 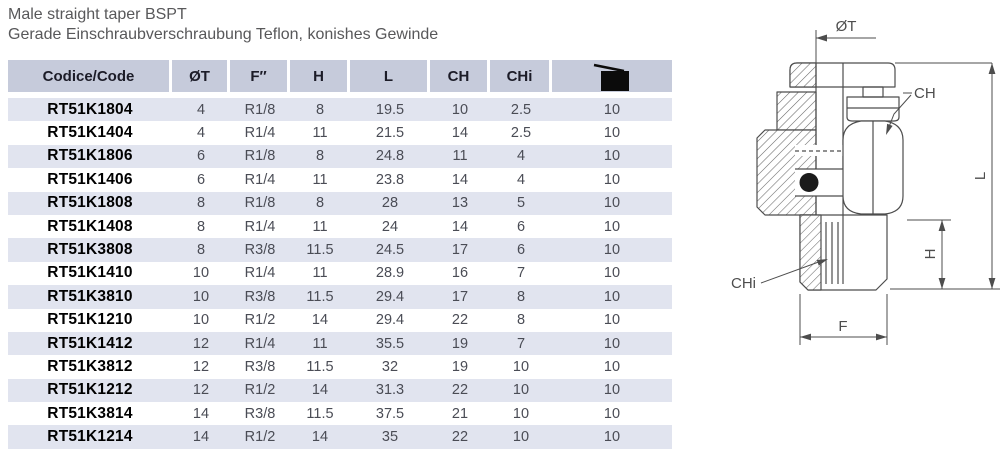 I want to click on table-row: RT51K3810 10 R3/8 11.5 29.4 17 8 10, so click(x=340, y=297).